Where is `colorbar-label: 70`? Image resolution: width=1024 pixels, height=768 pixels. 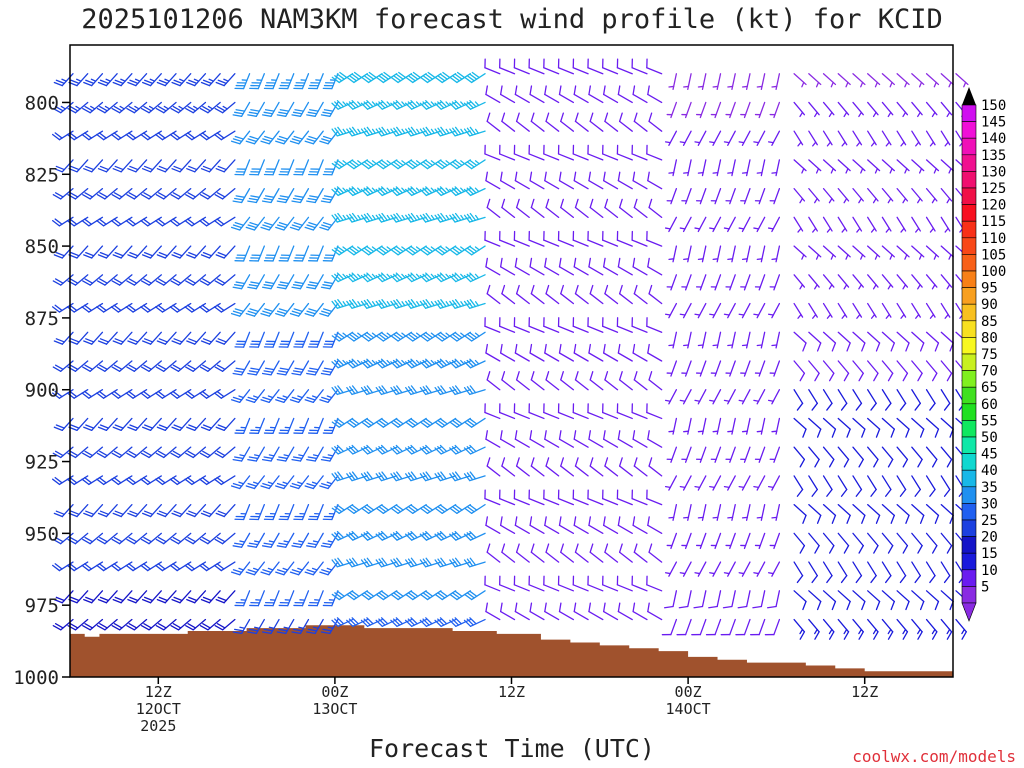
colorbar-label: 70 is located at coordinates (989, 372).